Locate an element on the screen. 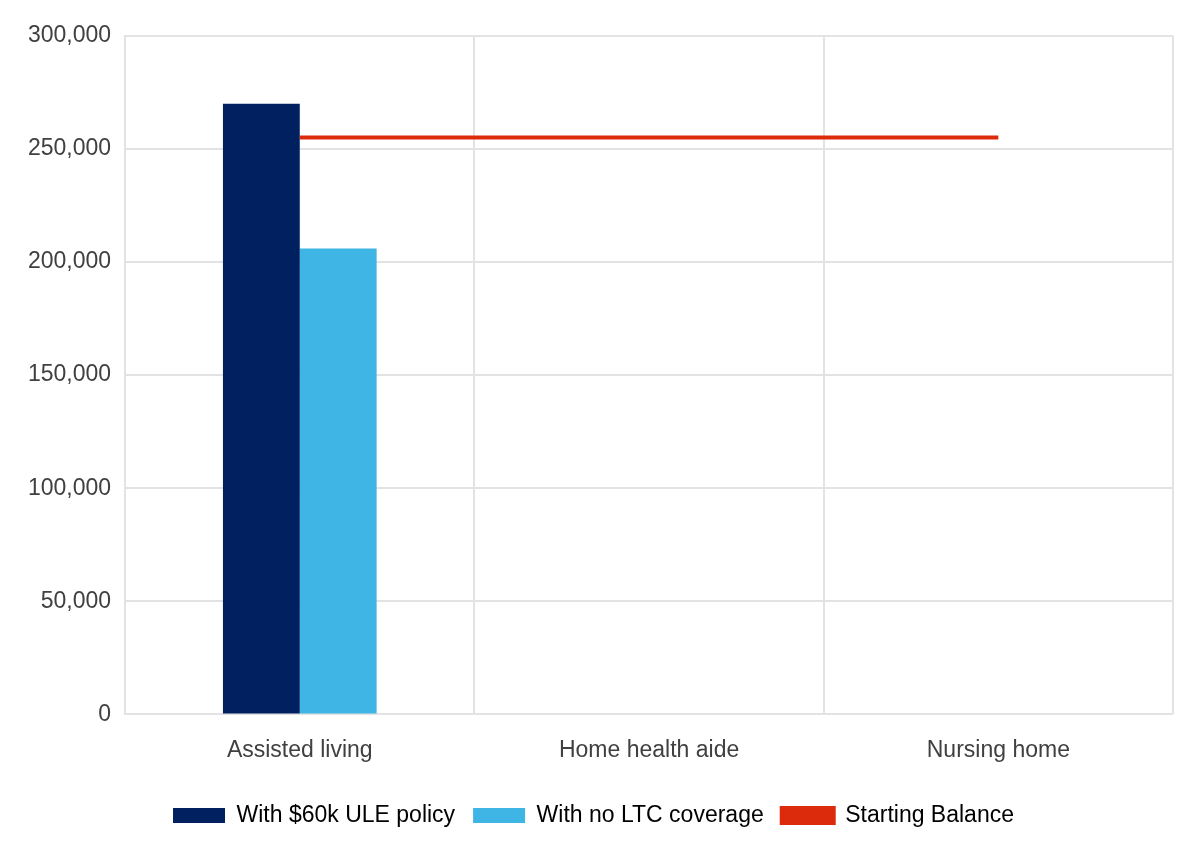 Image resolution: width=1193 pixels, height=845 pixels. legend-label: With $60k ULE policy is located at coordinates (346, 813).